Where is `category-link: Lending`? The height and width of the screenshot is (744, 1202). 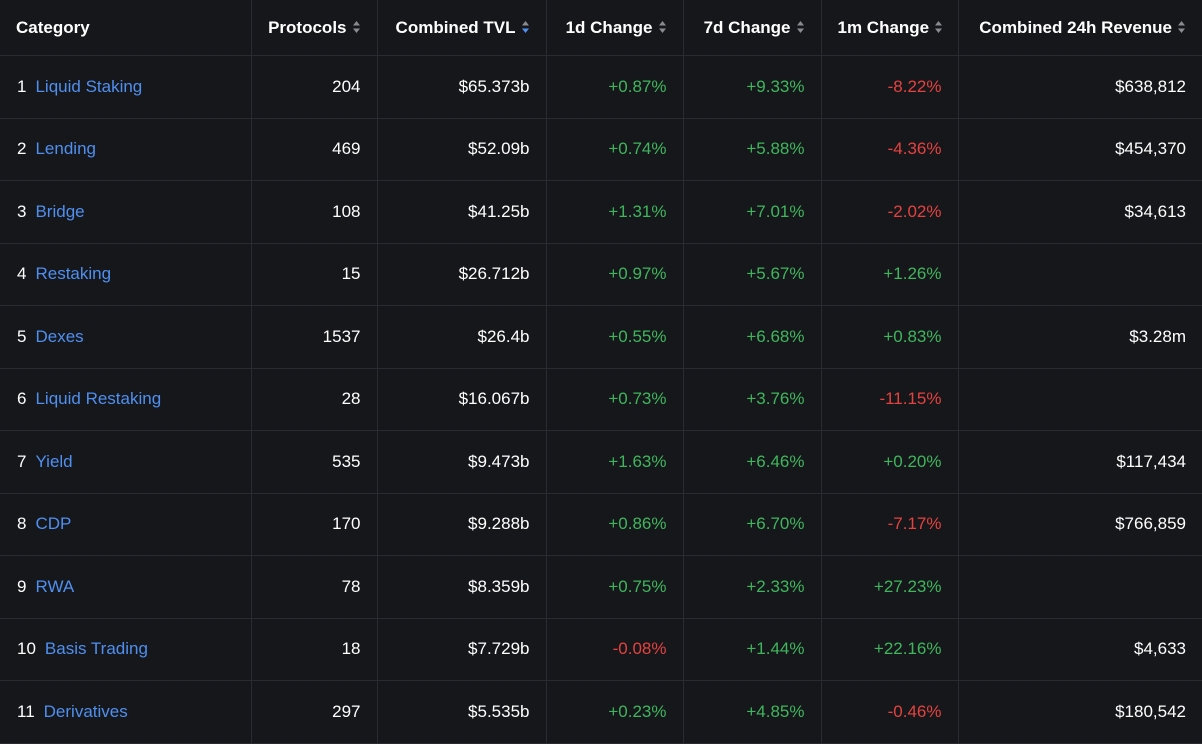
category-link: Lending is located at coordinates (65, 149).